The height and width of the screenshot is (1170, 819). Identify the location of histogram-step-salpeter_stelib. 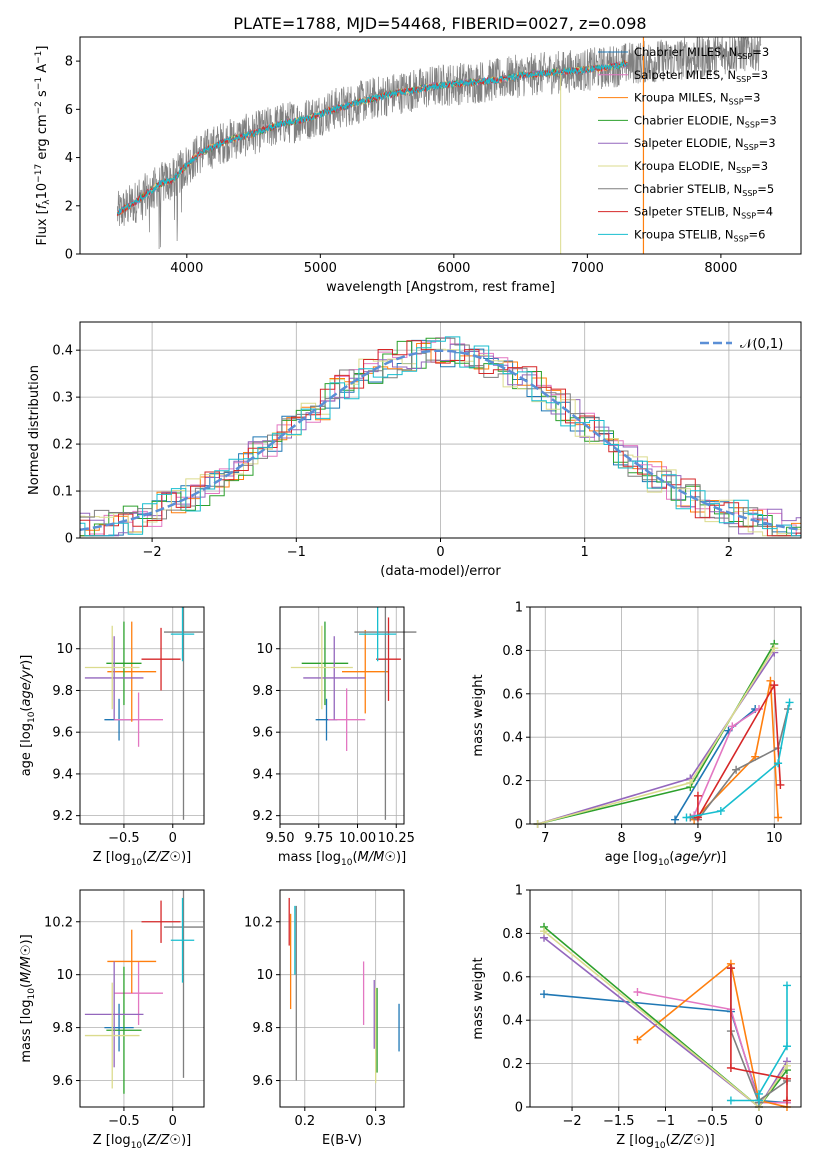
(440, 438).